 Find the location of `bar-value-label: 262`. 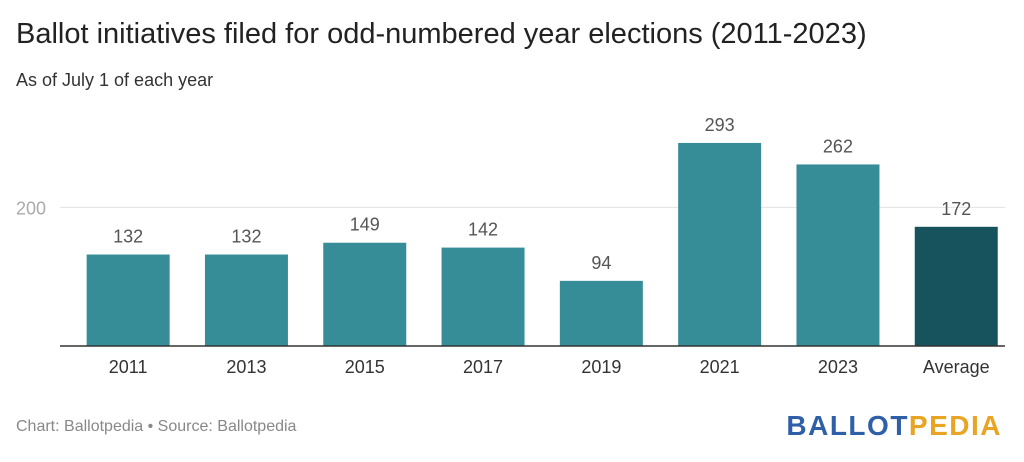

bar-value-label: 262 is located at coordinates (838, 146).